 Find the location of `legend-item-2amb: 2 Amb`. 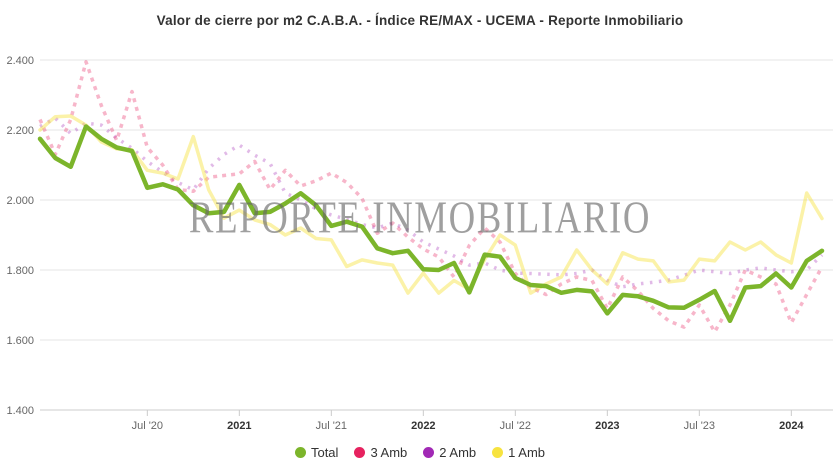

legend-item-2amb: 2 Amb is located at coordinates (449, 452).